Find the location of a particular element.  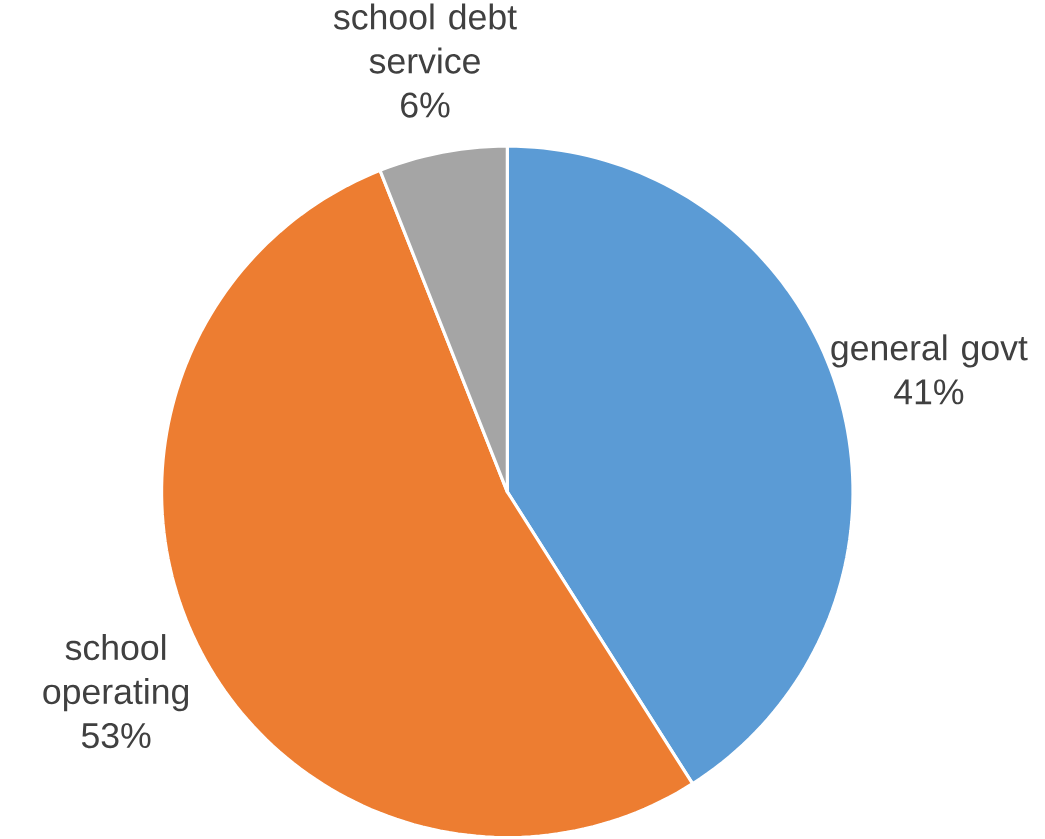

slice-label: school operating is located at coordinates (116, 673).